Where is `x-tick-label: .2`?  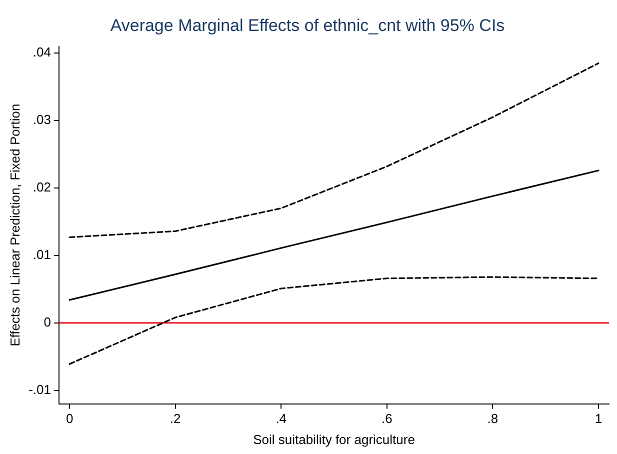
x-tick-label: .2 is located at coordinates (175, 418).